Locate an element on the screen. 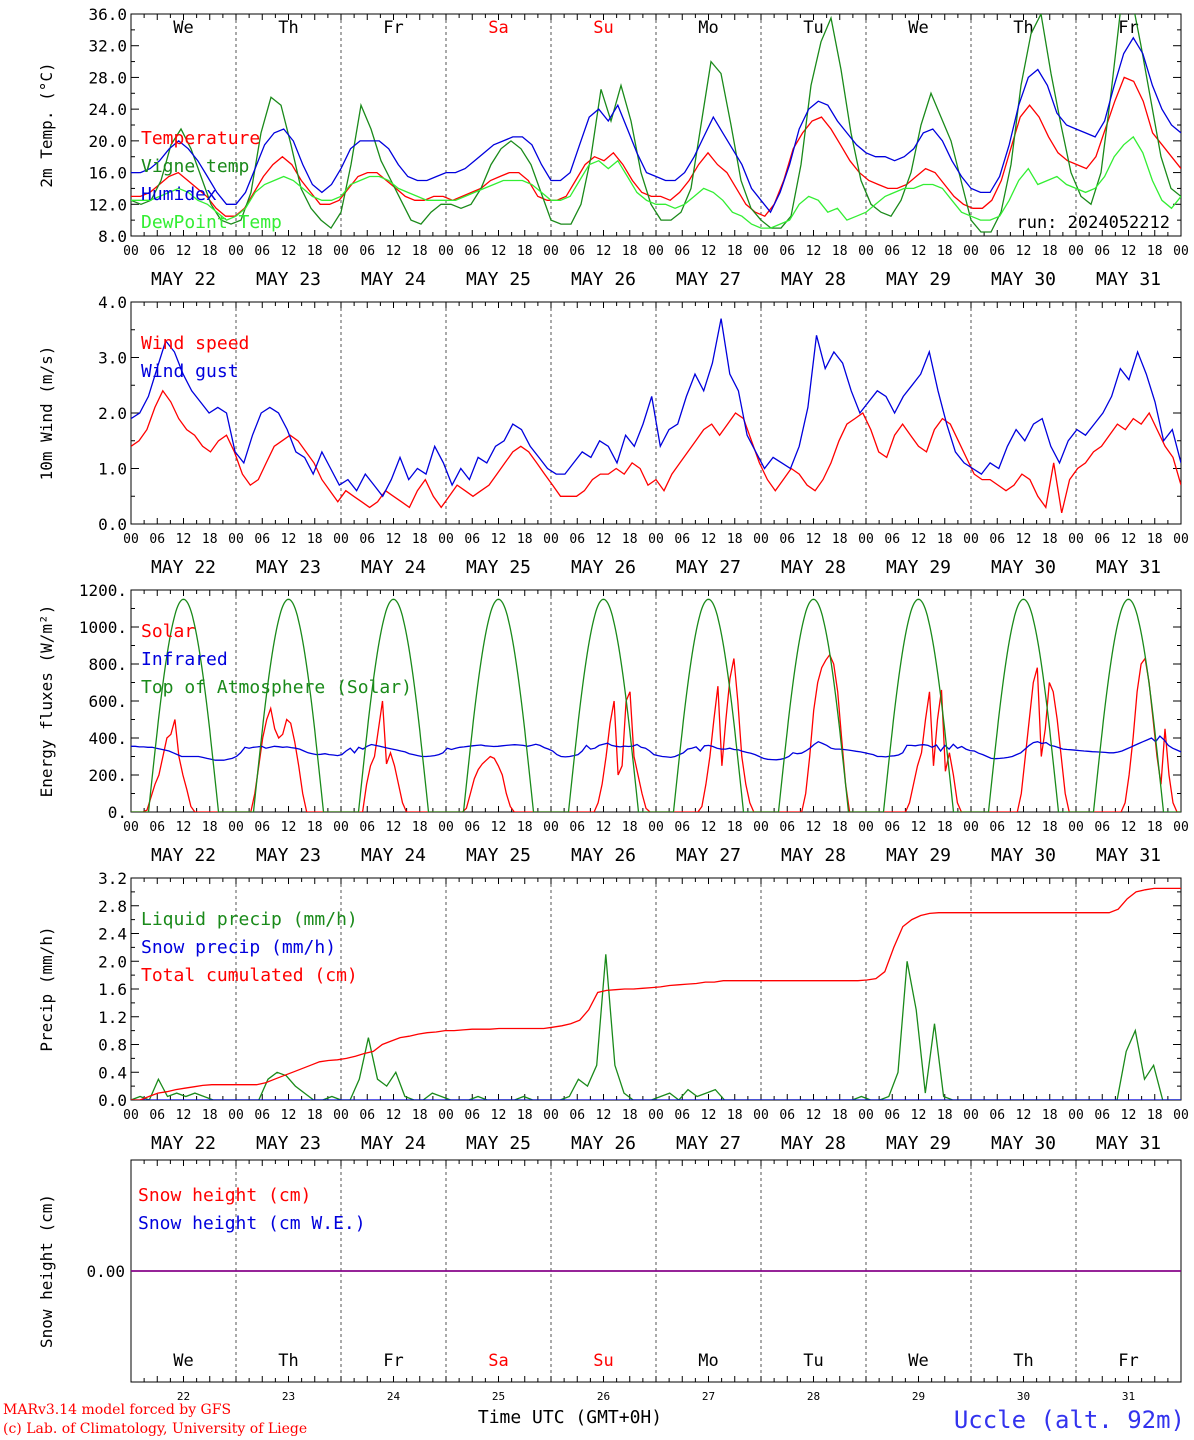  legend-entry: Top of Atmosphere (Solar) is located at coordinates (276, 687).